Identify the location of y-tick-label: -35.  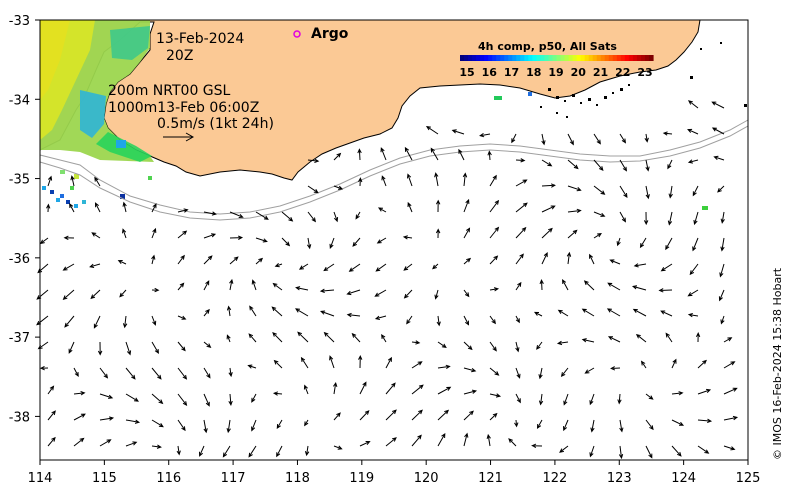
(19, 180).